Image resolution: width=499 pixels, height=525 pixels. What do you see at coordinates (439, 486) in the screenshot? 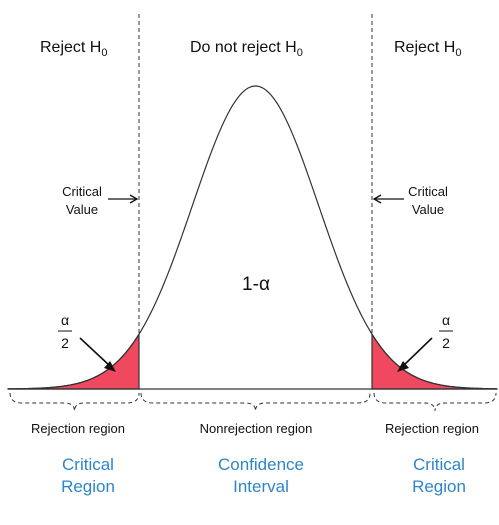
I see `critical-region-right-line2: Region` at bounding box center [439, 486].